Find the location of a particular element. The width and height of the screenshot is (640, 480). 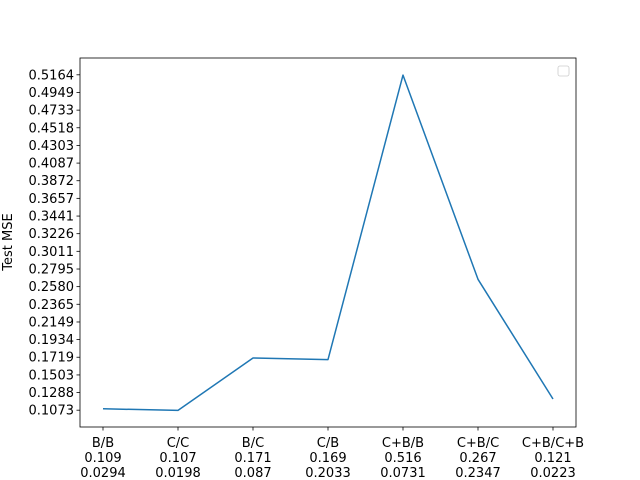

y-tick-label: 0.3226 is located at coordinates (52, 234).